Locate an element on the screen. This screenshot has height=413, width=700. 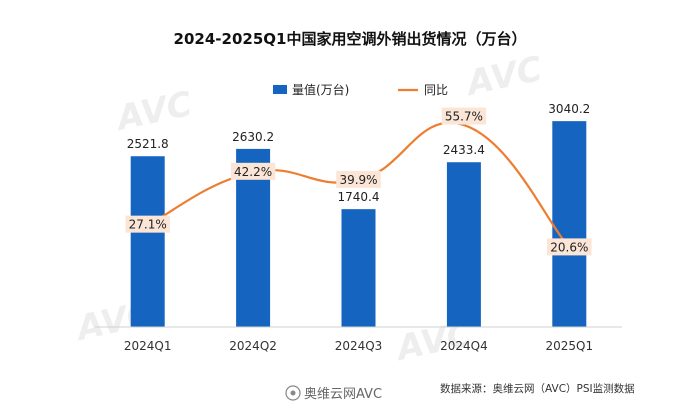
legend-line-label: 同比 is located at coordinates (436, 90).